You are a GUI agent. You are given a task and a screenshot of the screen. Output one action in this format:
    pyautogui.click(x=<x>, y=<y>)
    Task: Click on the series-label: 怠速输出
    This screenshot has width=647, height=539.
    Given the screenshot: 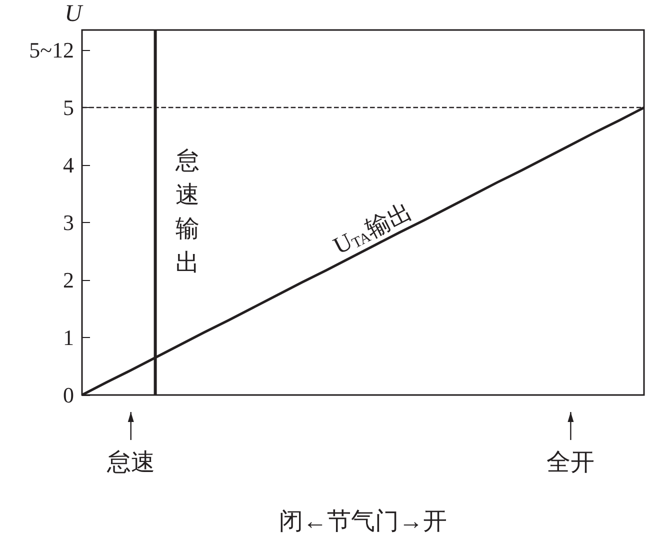 What is the action you would take?
    pyautogui.click(x=187, y=212)
    